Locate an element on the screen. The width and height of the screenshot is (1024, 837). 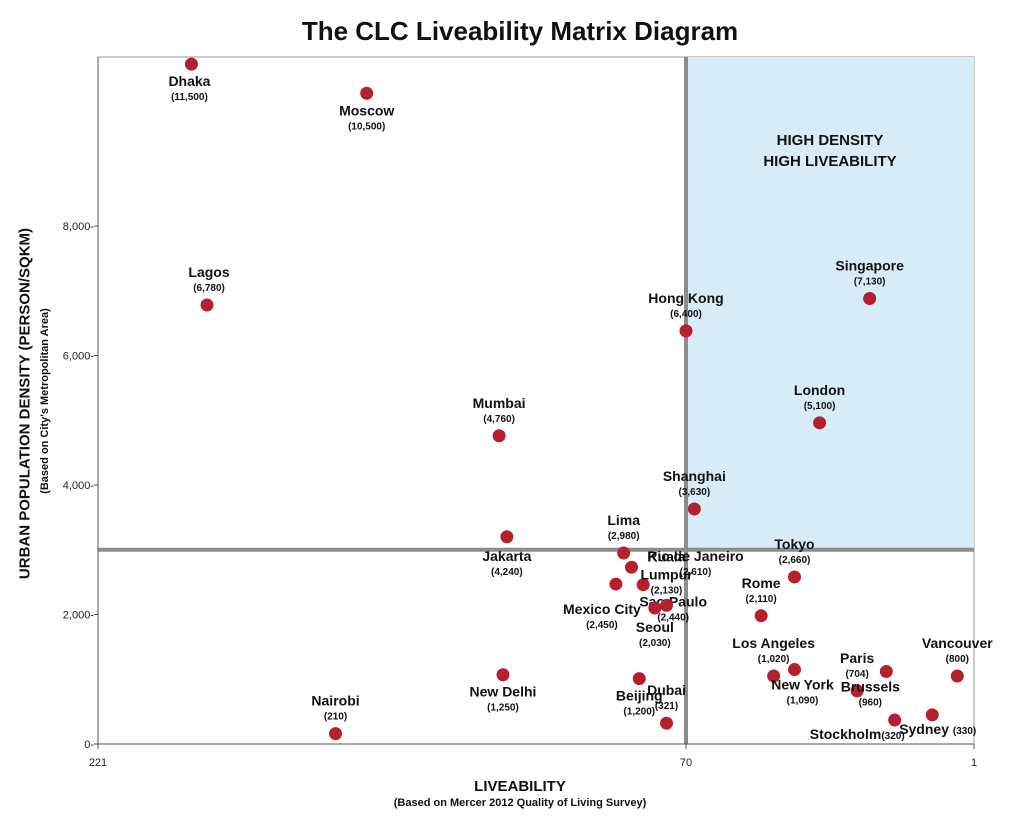
city-value-kuala-lumpur: (2,130) is located at coordinates (667, 590).